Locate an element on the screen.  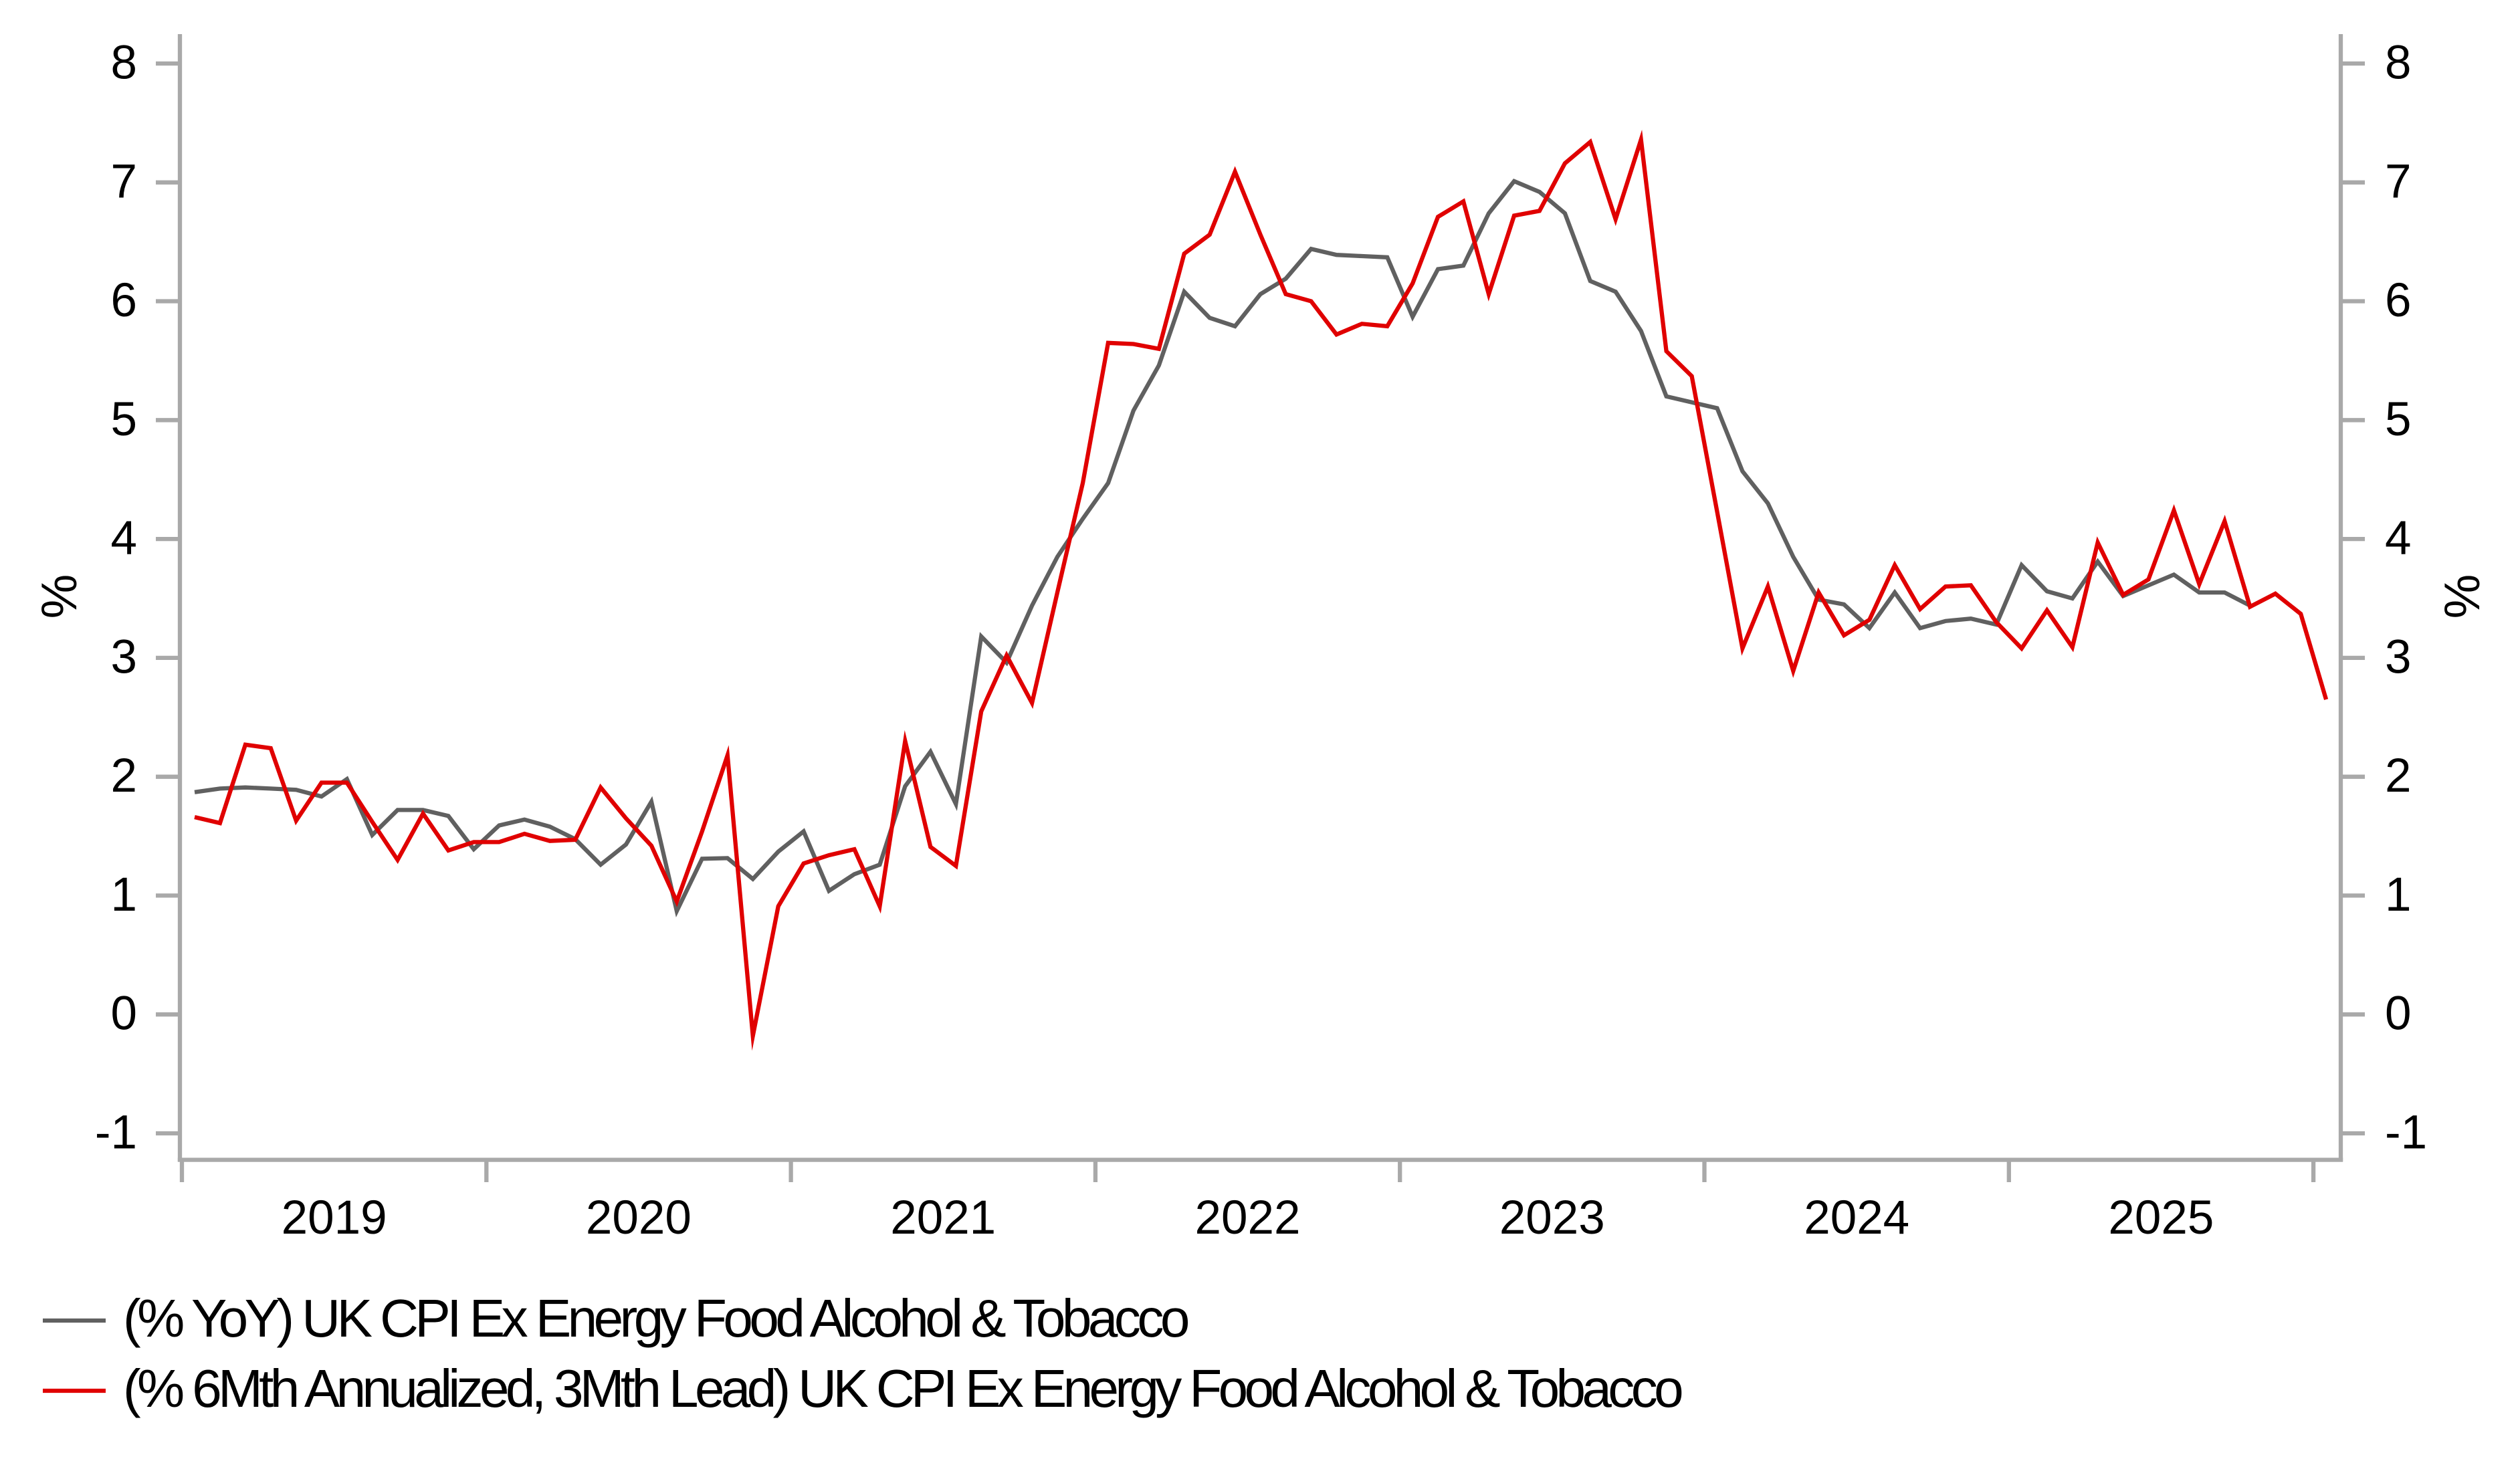
svg-text: 2021 is located at coordinates (943, 1218).